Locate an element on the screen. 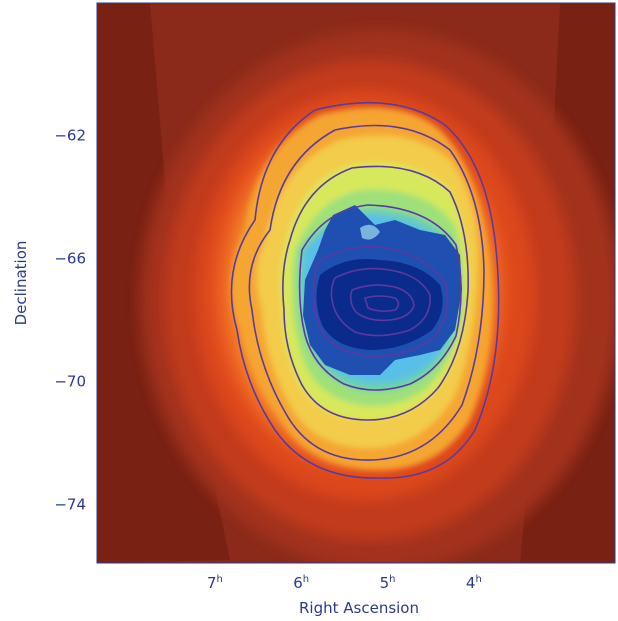  y-axis-ticks: −62 −66 −70 −74 is located at coordinates (70, 319).